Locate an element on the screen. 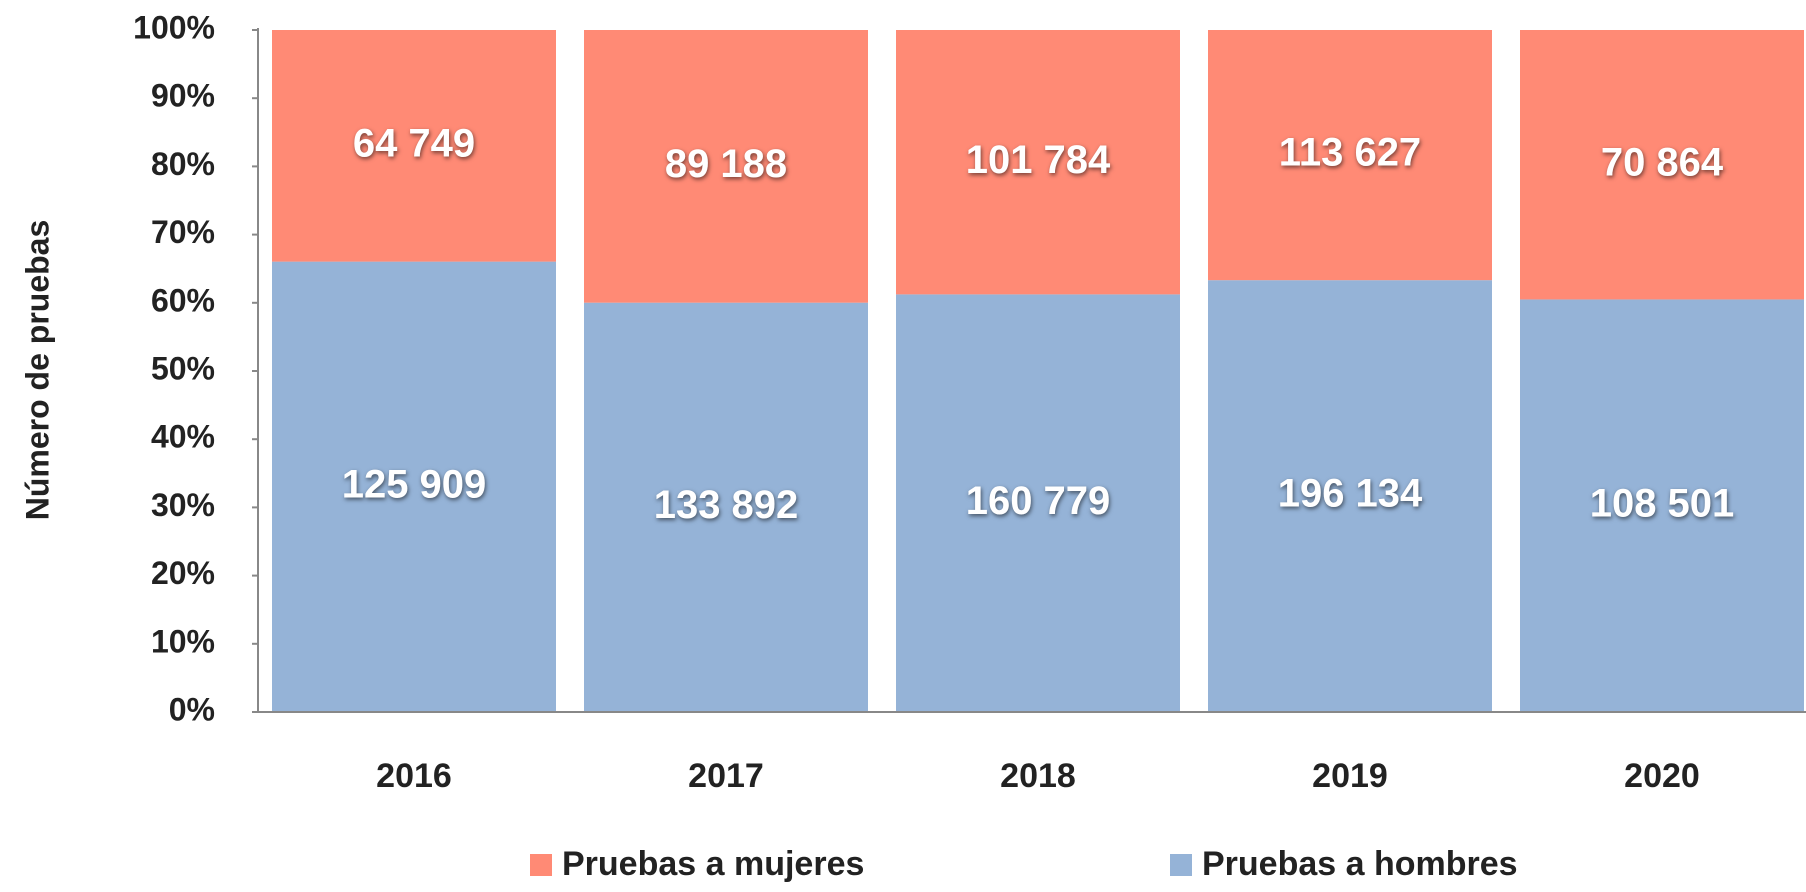 This screenshot has height=892, width=1806. legend-label: Pruebas a mujeres is located at coordinates (713, 864).